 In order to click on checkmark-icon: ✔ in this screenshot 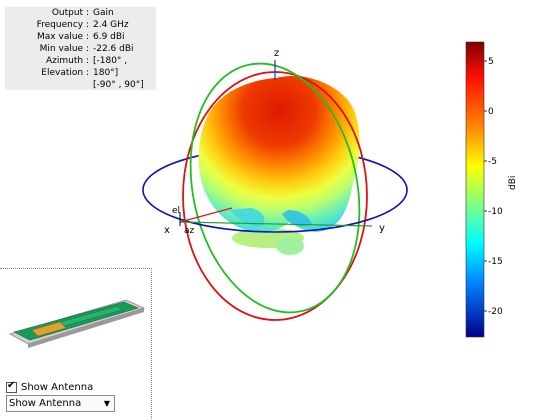, I will do `click(11, 385)`.